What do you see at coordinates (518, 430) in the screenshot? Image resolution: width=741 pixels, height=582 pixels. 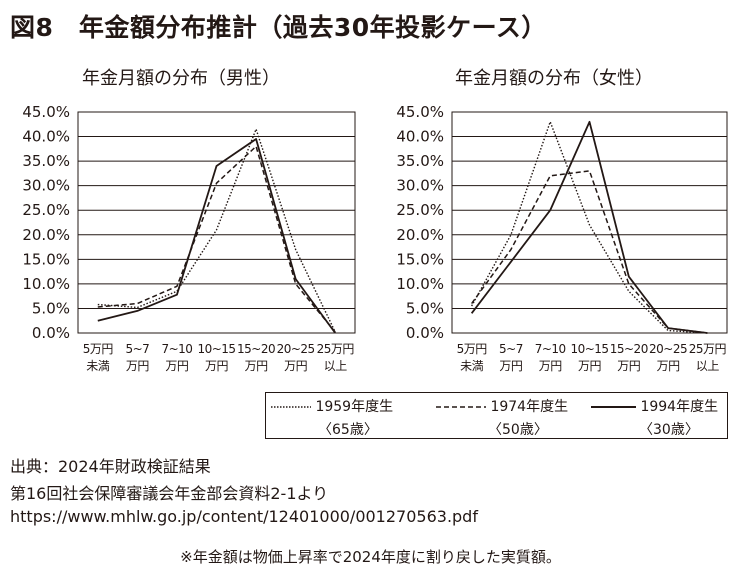 I see `legend-age: 〈50歳〉` at bounding box center [518, 430].